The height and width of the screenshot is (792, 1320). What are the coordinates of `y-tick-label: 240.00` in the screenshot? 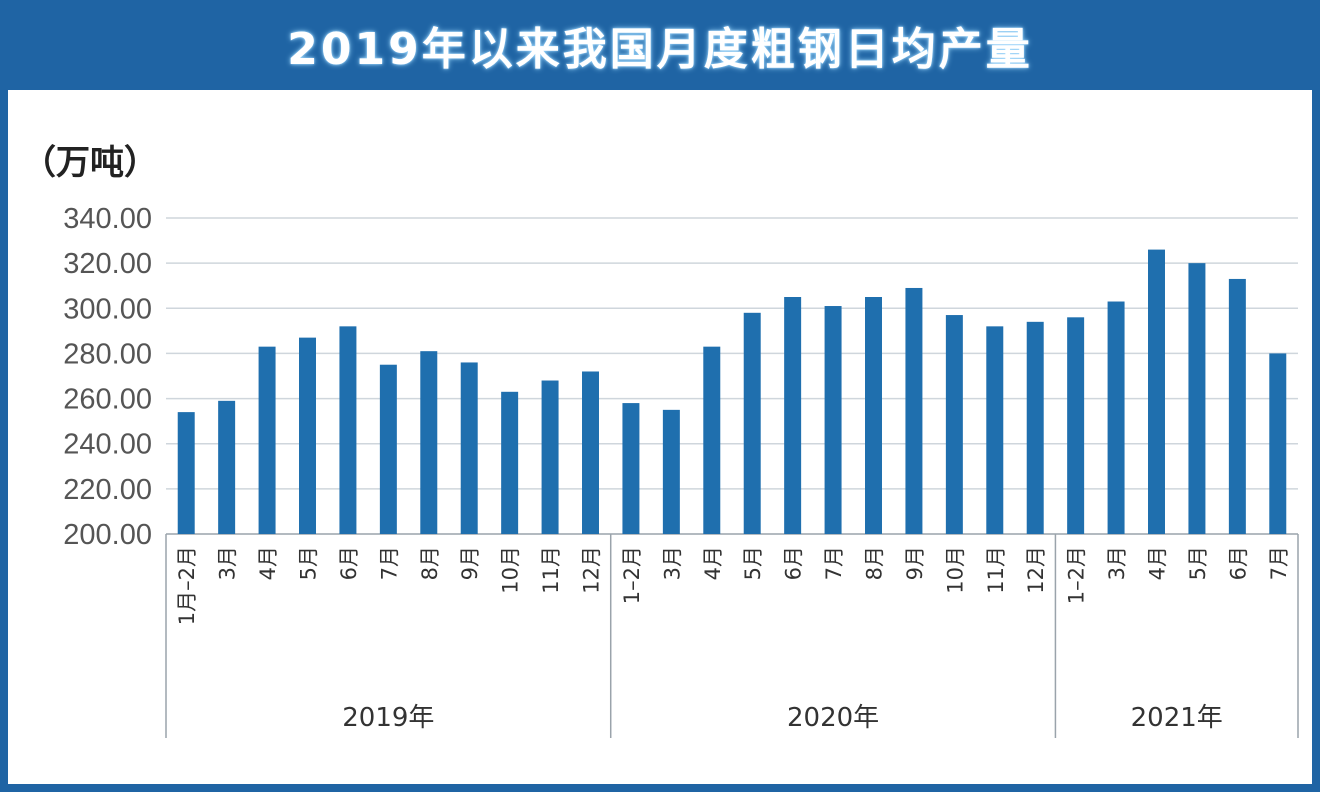 It's located at (107, 445).